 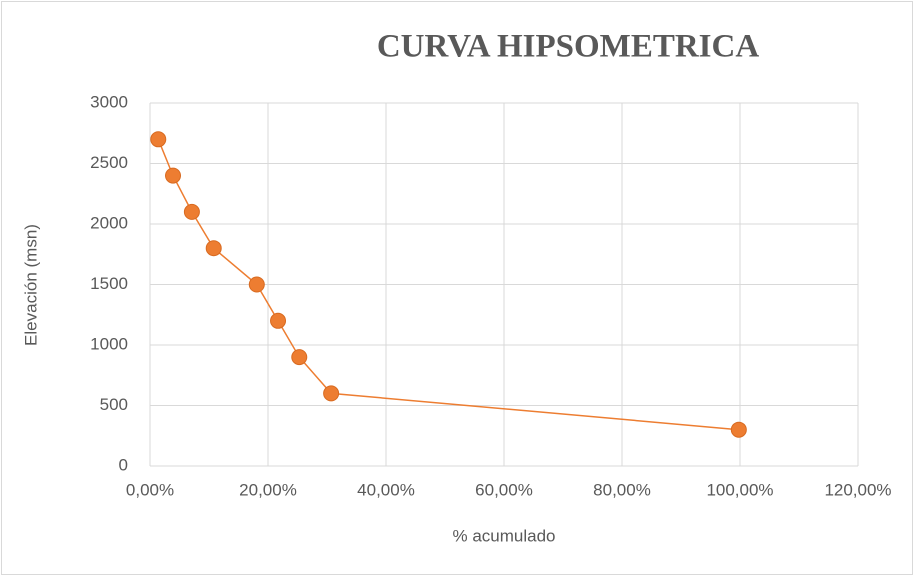 I want to click on y-tick-label: 500, so click(x=114, y=404).